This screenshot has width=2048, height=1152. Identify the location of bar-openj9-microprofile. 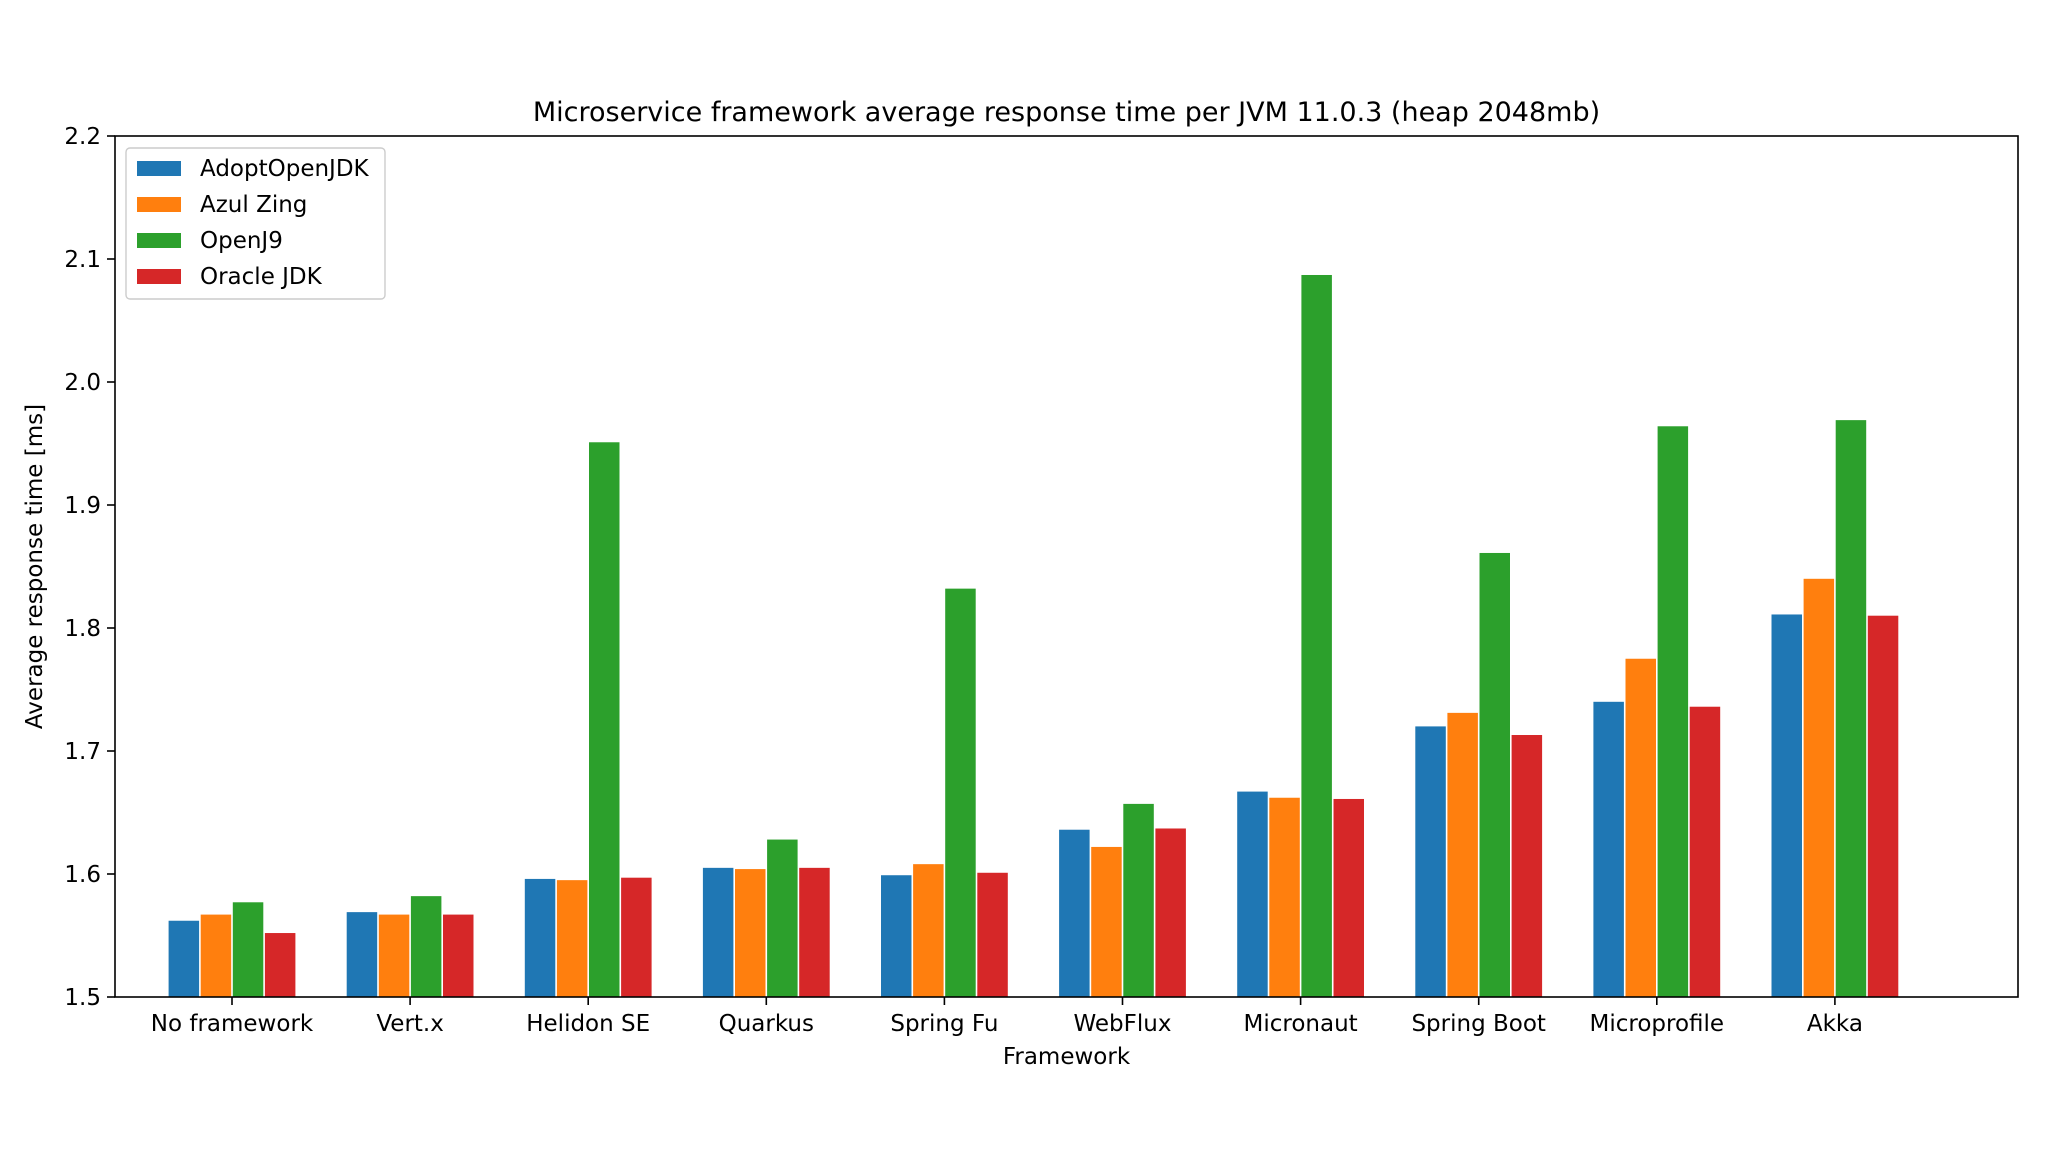
(1673, 711).